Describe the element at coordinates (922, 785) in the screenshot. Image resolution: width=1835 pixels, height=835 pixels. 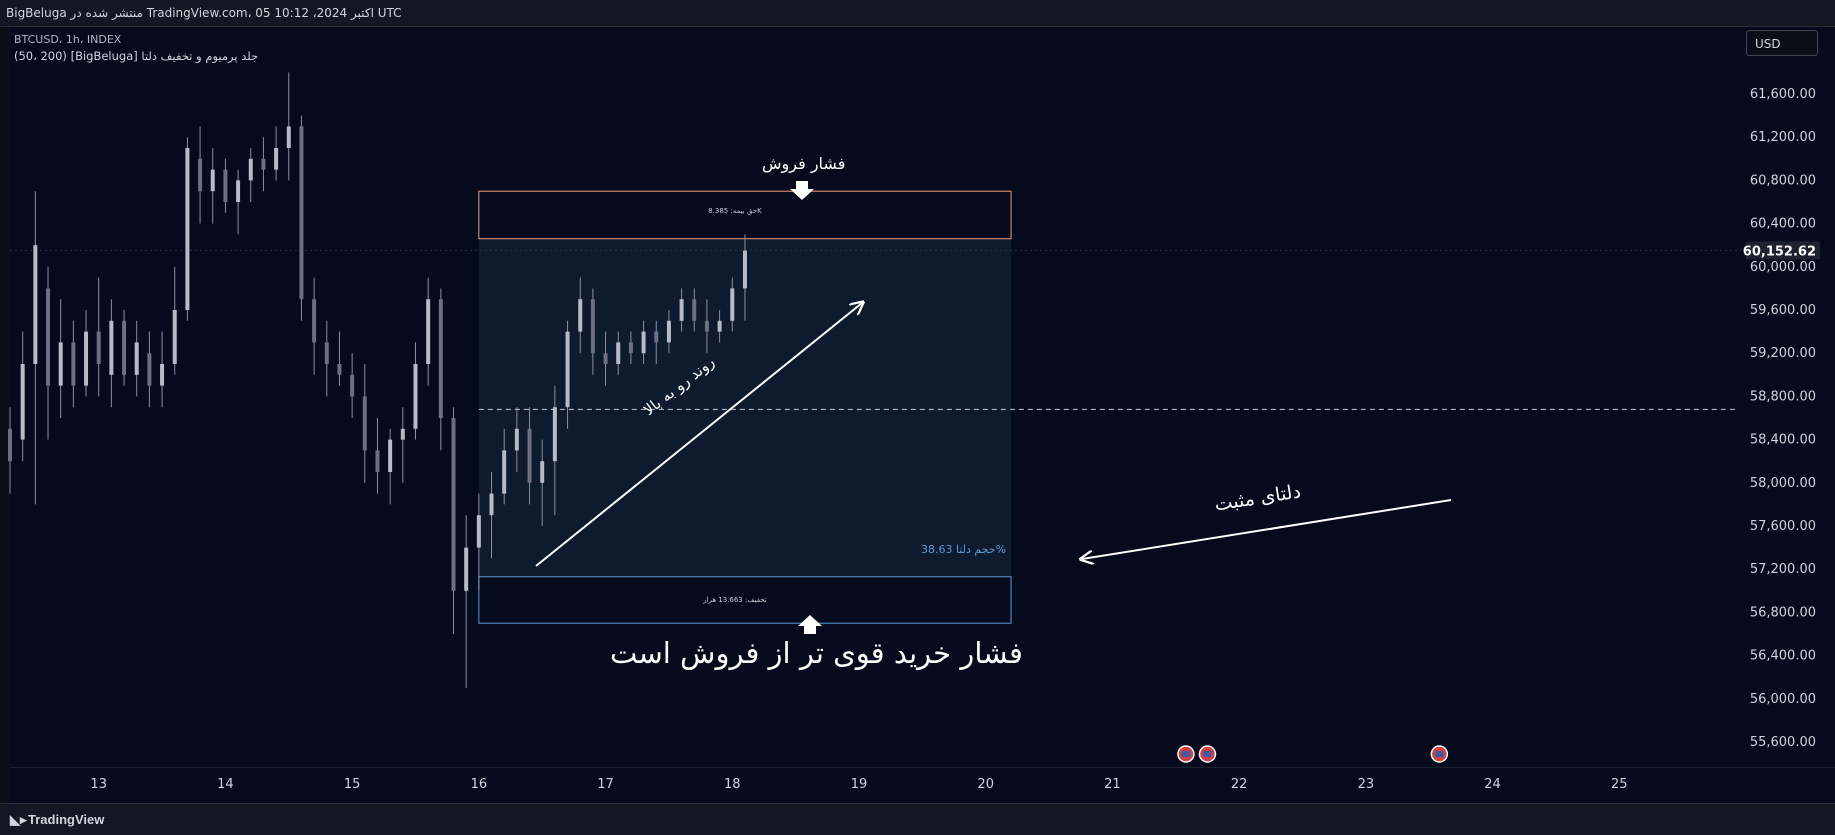
I see `time-axis` at that location.